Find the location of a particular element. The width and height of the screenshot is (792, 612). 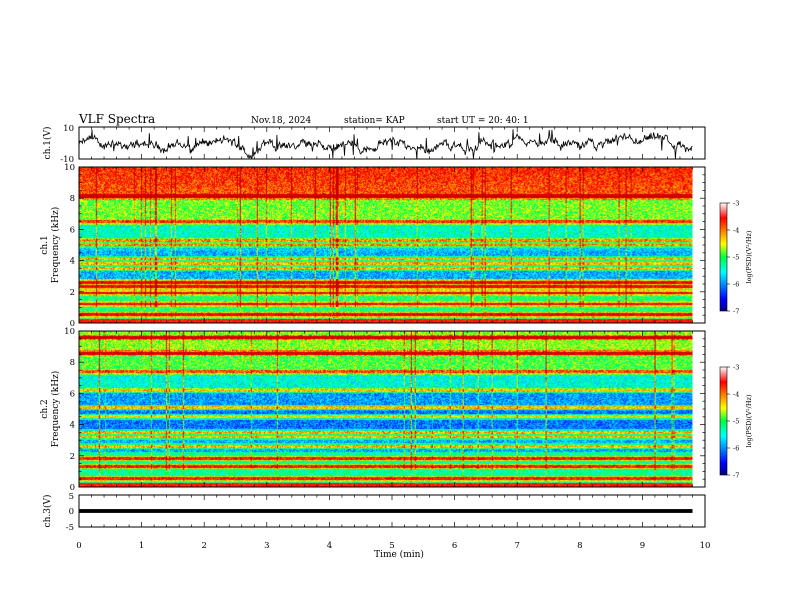

ch2-spectrogram-ylabel-line2: Frequency (kHz) is located at coordinates (55, 409).